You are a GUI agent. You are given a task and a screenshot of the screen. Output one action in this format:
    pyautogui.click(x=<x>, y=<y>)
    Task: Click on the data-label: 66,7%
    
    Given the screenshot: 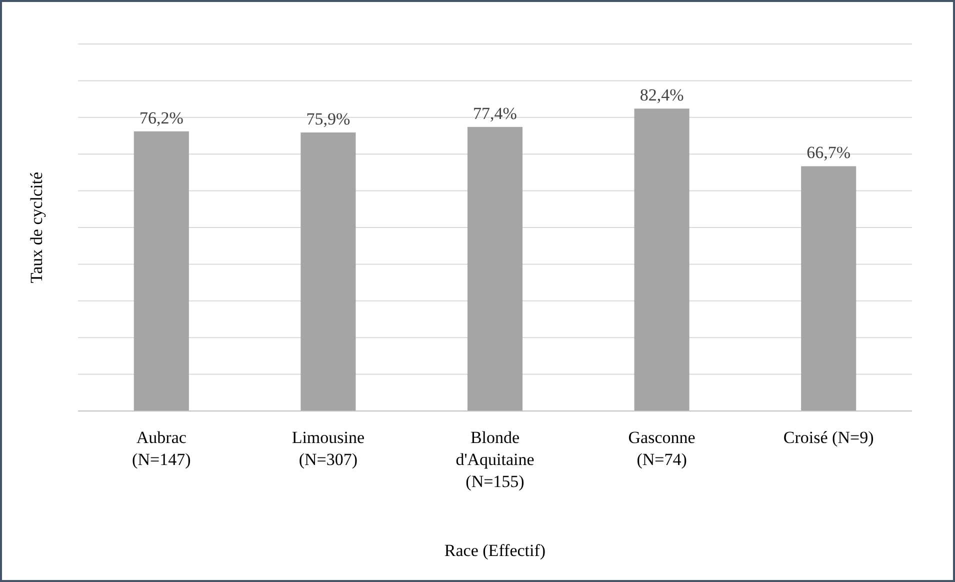 What is the action you would take?
    pyautogui.click(x=828, y=152)
    